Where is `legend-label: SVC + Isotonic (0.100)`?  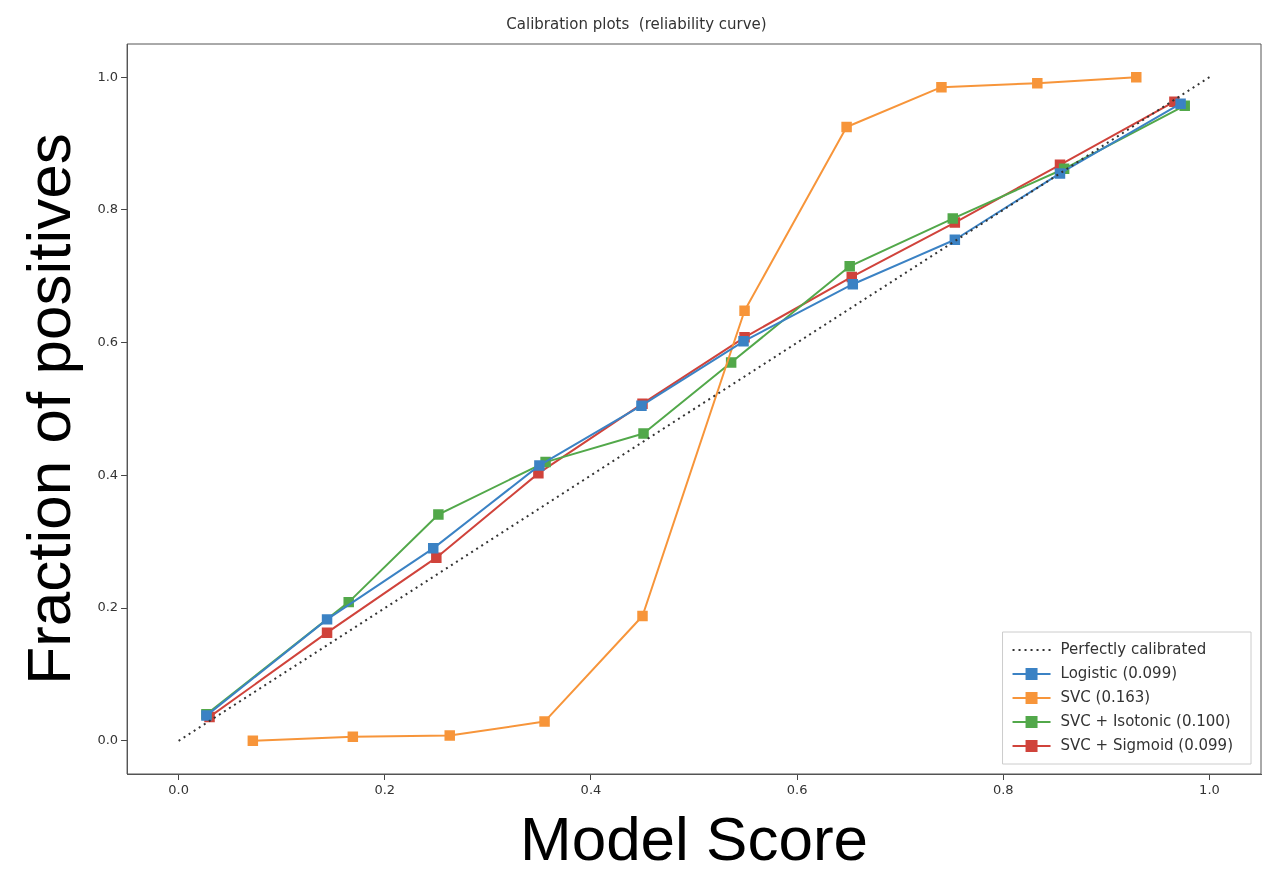
legend-label: SVC + Isotonic (0.100) is located at coordinates (1145, 720).